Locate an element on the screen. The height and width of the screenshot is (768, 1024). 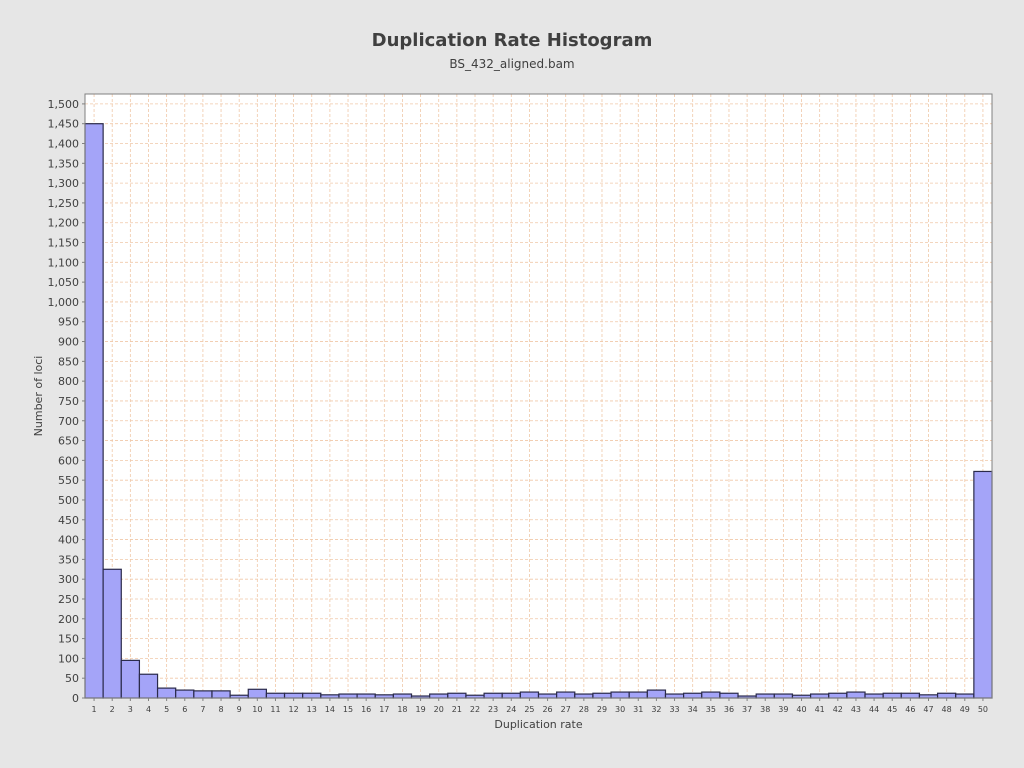
chart-subtitle: BS_432_aligned.bam is located at coordinates (512, 64).